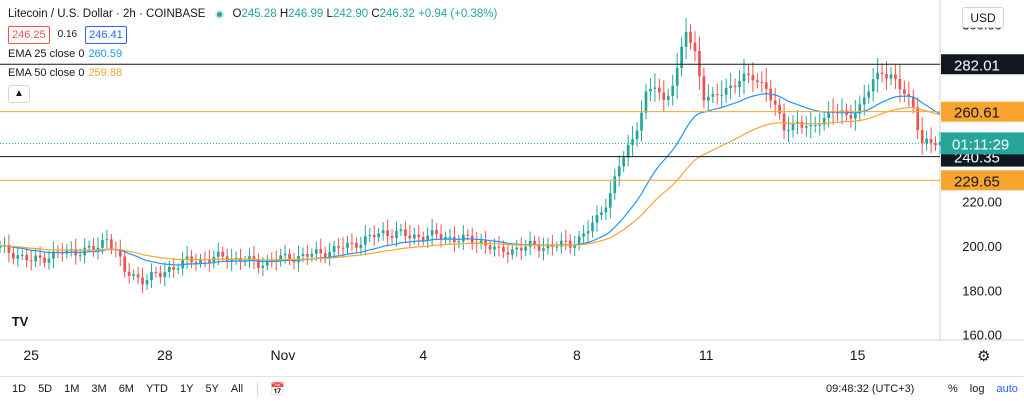  What do you see at coordinates (46, 54) in the screenshot?
I see `ema25-label: EMA 25 close 0` at bounding box center [46, 54].